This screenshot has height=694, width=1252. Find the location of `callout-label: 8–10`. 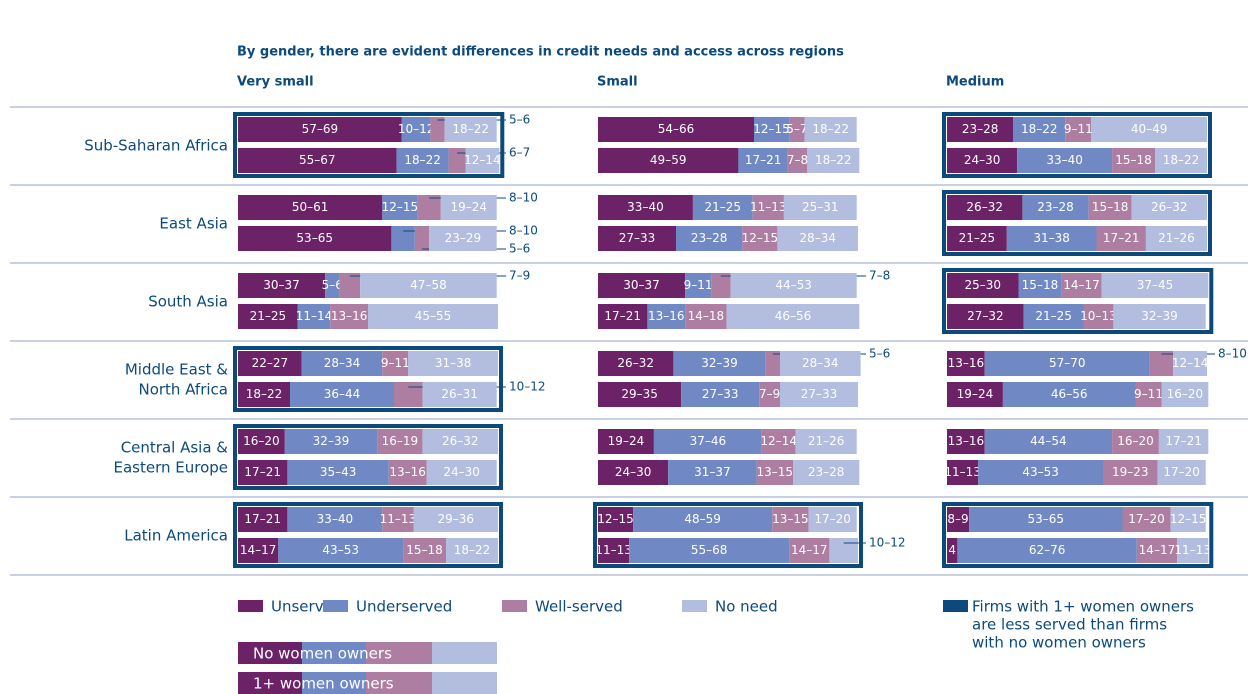

callout-label: 8–10 is located at coordinates (523, 231).